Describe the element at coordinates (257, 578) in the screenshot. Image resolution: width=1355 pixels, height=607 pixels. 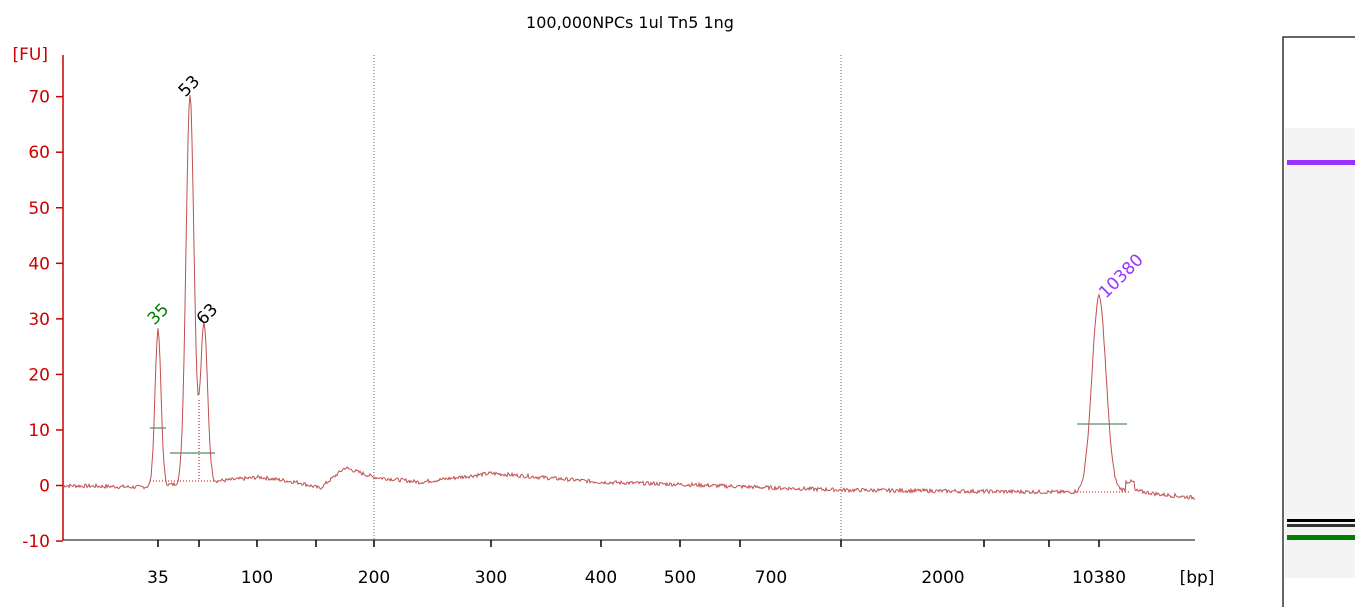
I see `x-tick-label: 100` at that location.